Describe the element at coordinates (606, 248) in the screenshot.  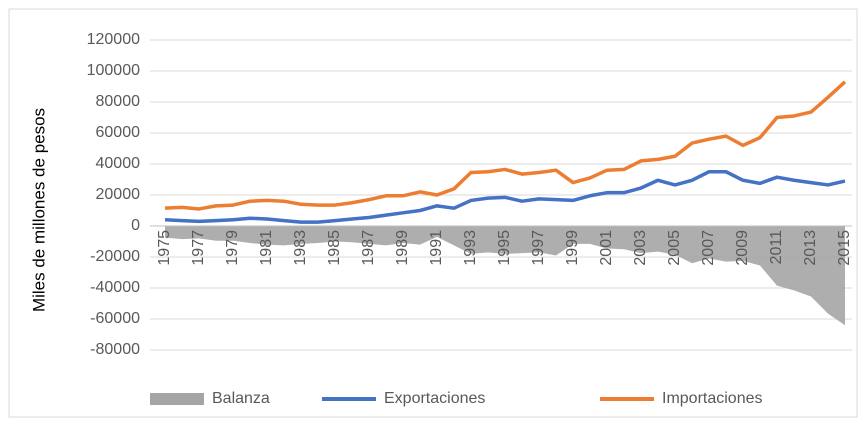
I see `x-tick-label: 2001` at that location.